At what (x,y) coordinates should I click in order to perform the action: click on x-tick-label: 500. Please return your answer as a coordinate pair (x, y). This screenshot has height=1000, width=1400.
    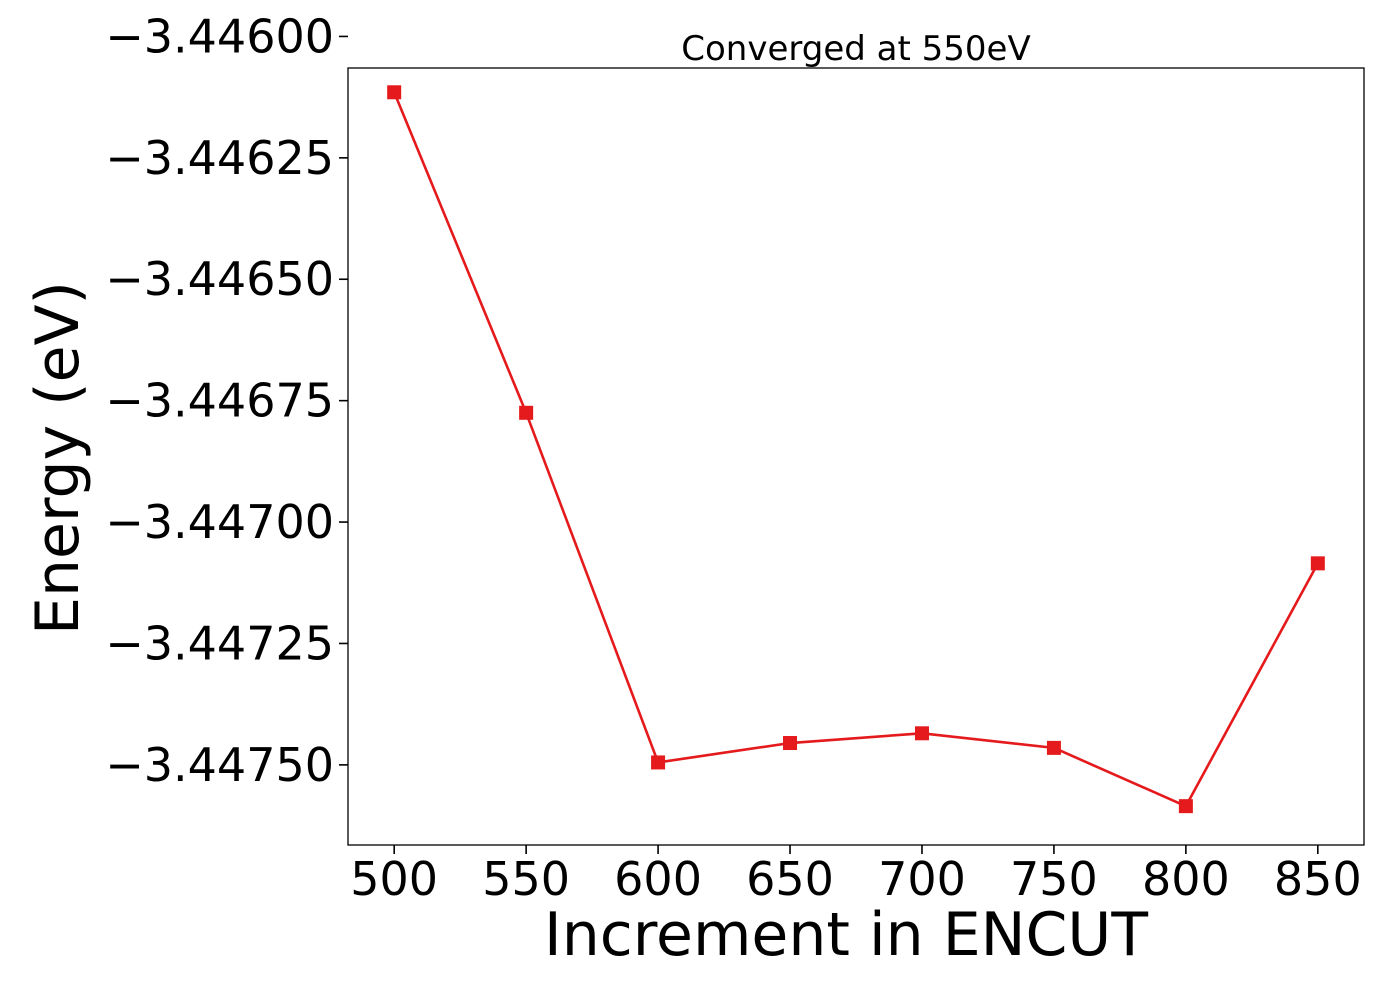
    Looking at the image, I should click on (394, 879).